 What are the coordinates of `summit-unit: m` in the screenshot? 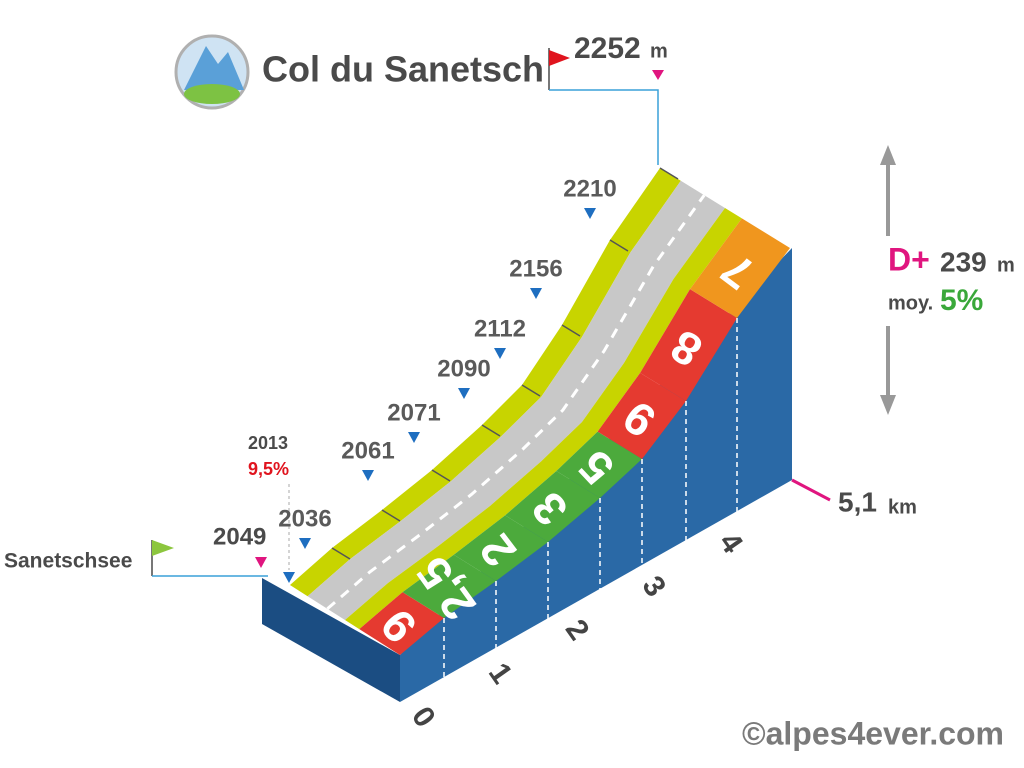 It's located at (659, 51).